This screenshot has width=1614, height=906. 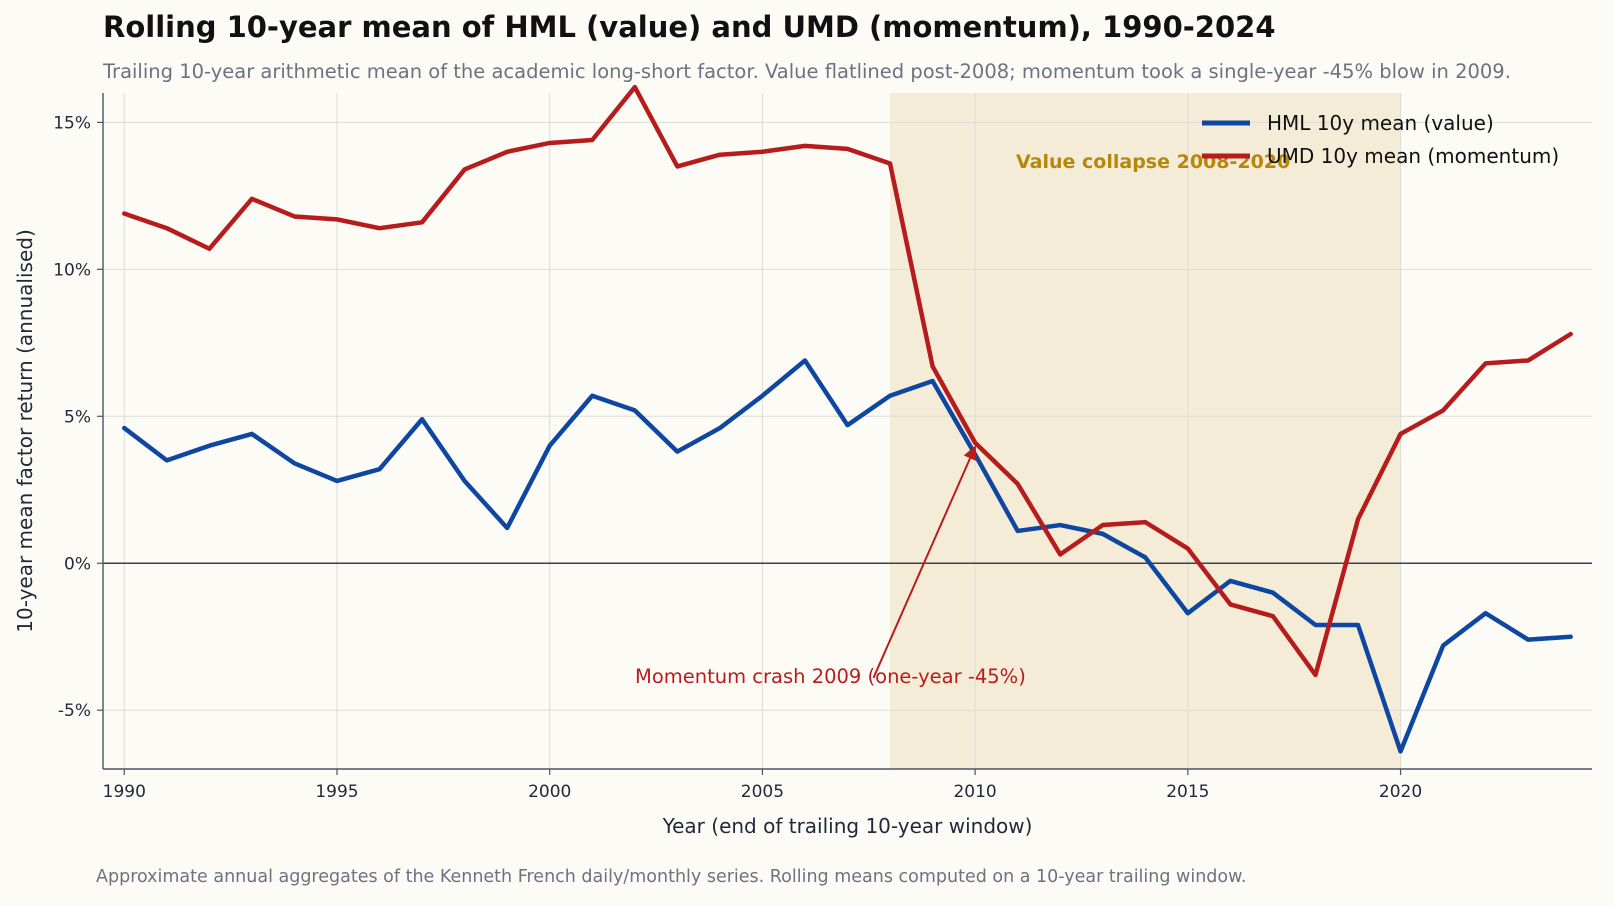 What do you see at coordinates (336, 792) in the screenshot?
I see `x-tick-label: 1995` at bounding box center [336, 792].